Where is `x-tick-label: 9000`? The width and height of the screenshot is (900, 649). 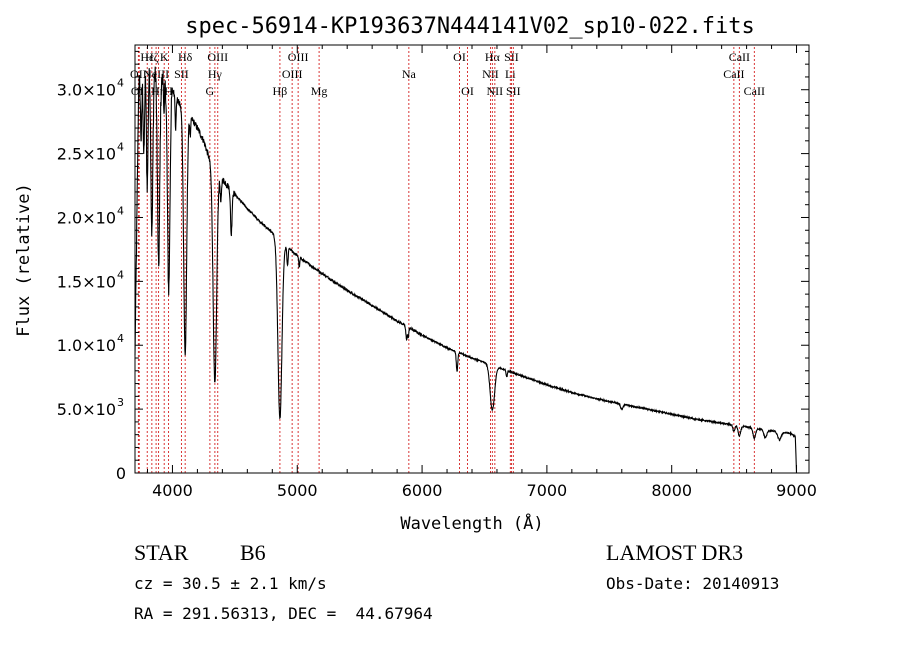 x-tick-label: 9000 is located at coordinates (796, 490).